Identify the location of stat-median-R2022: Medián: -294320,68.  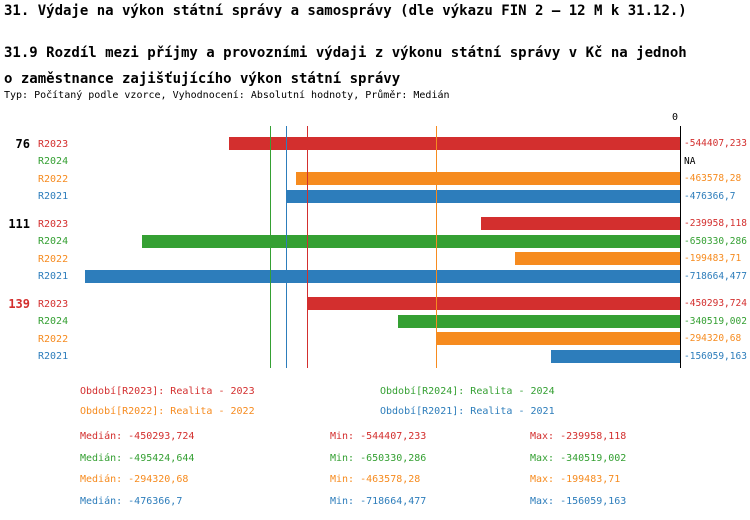
(134, 479).